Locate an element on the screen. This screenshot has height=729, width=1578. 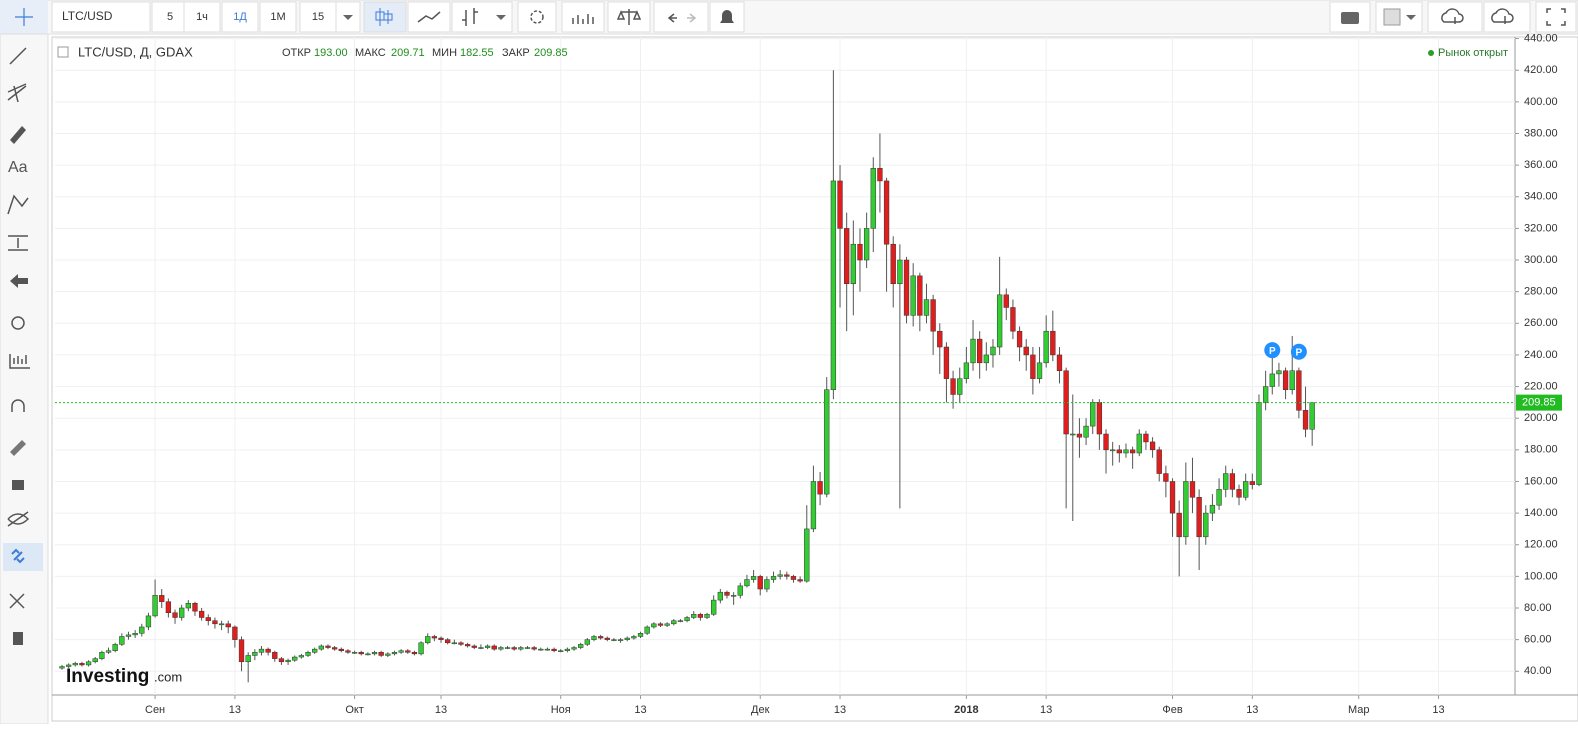
x-tick-label: Сен is located at coordinates (155, 710).